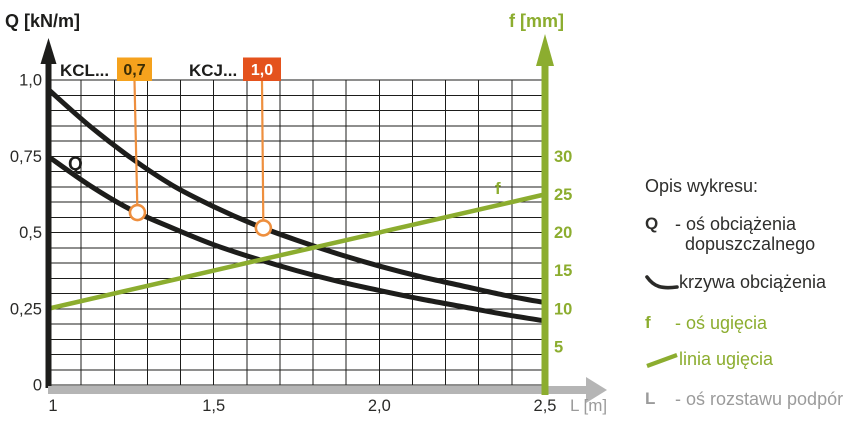 The height and width of the screenshot is (443, 859). I want to click on tick-label: 1,0, so click(30, 81).